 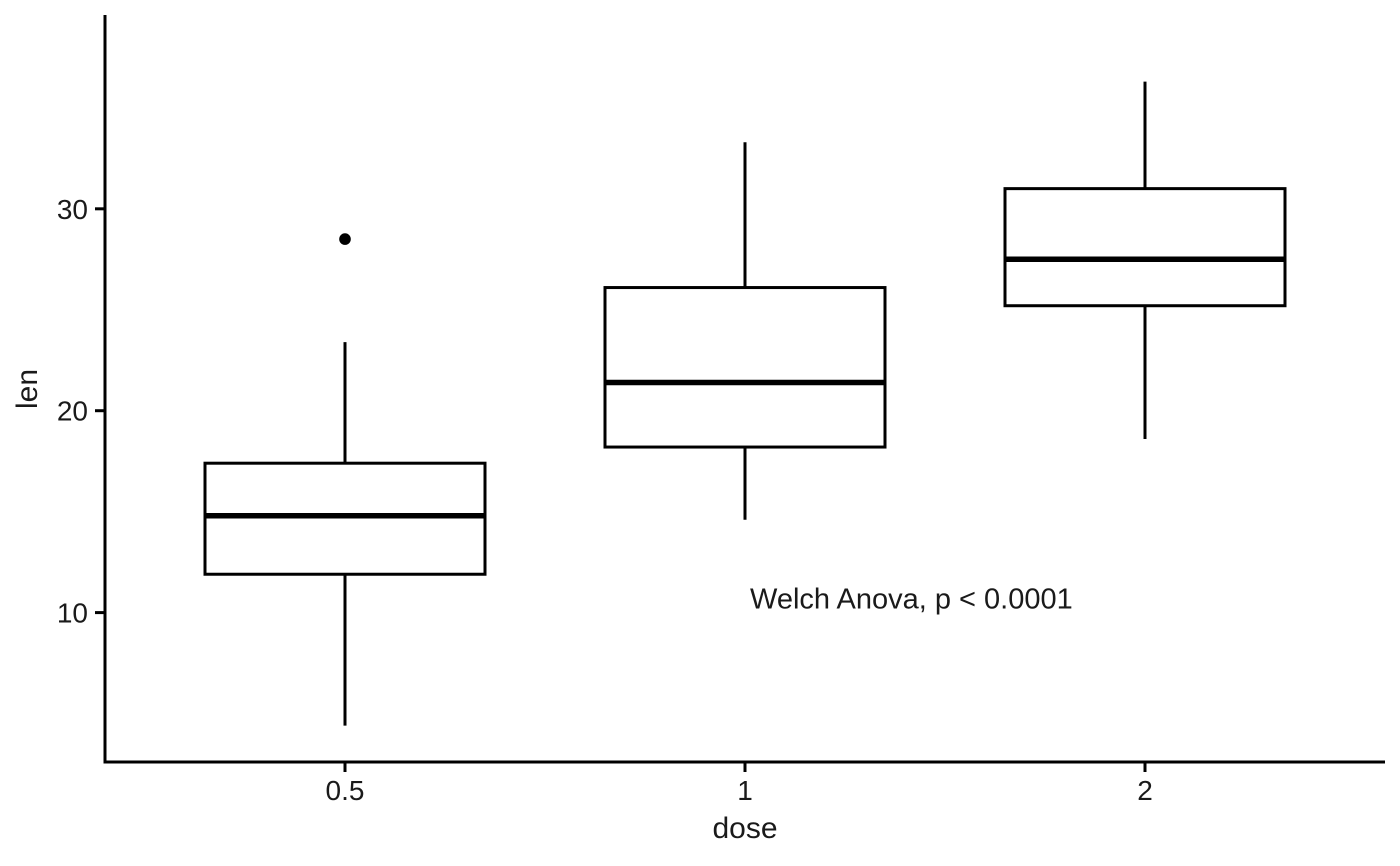 What do you see at coordinates (345, 239) in the screenshot?
I see `outlier-point-dose-0.5` at bounding box center [345, 239].